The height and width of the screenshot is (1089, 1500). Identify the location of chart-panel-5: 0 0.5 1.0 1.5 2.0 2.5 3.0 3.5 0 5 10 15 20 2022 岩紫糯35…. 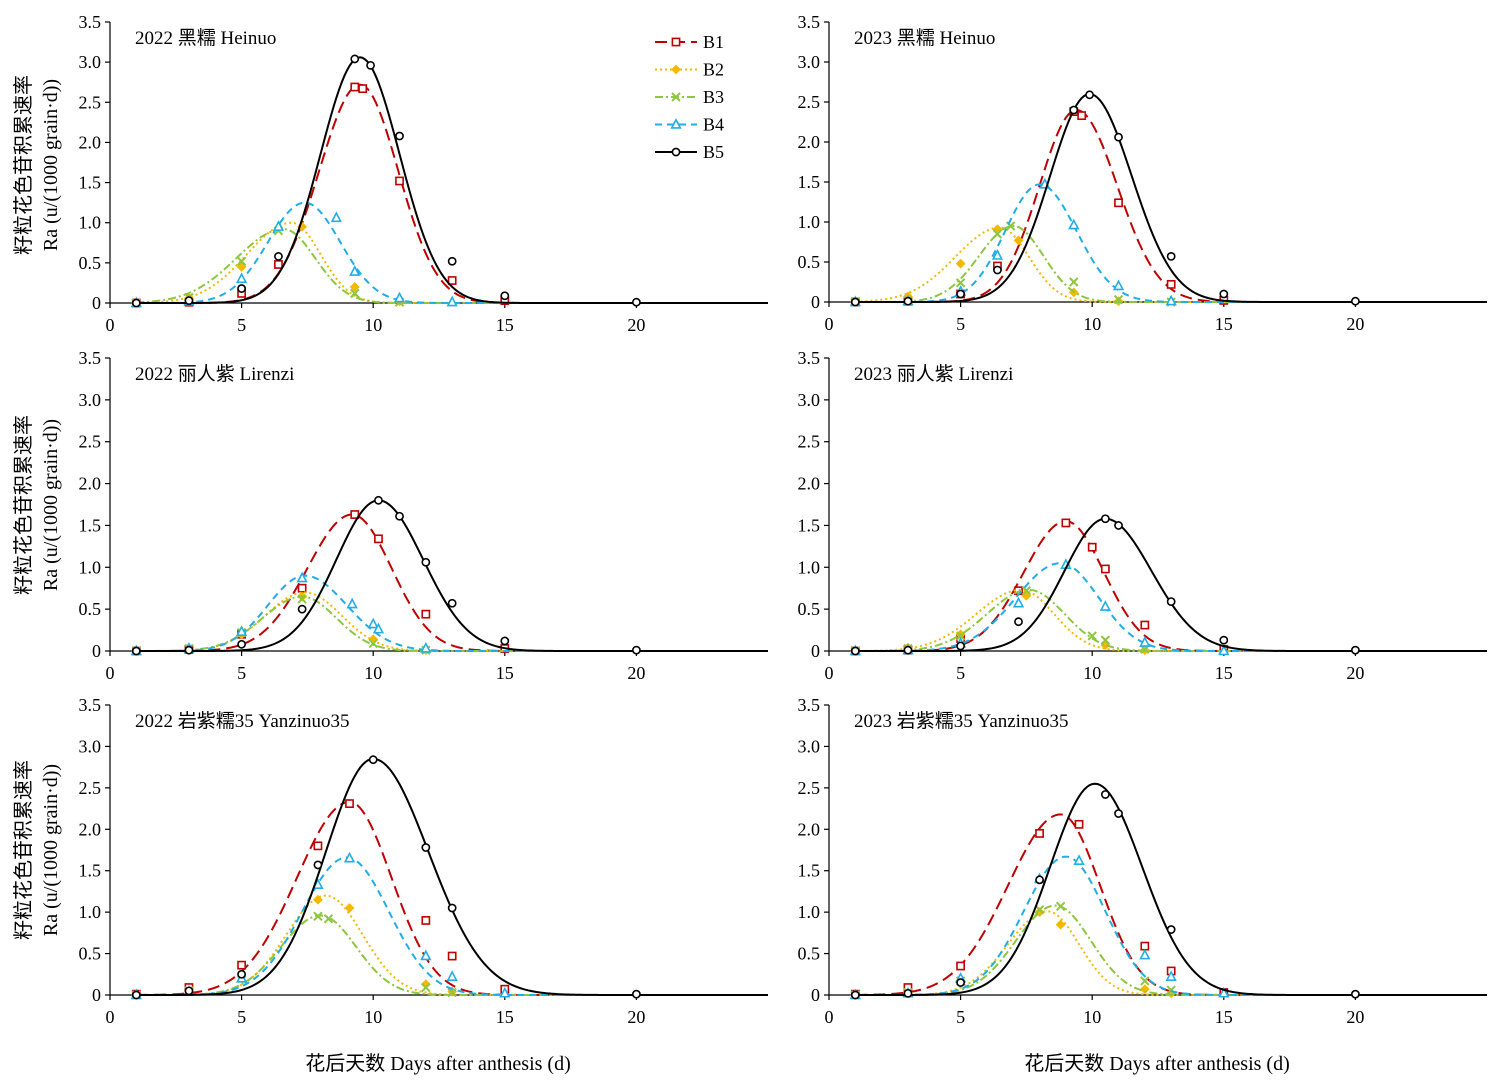
(423, 861).